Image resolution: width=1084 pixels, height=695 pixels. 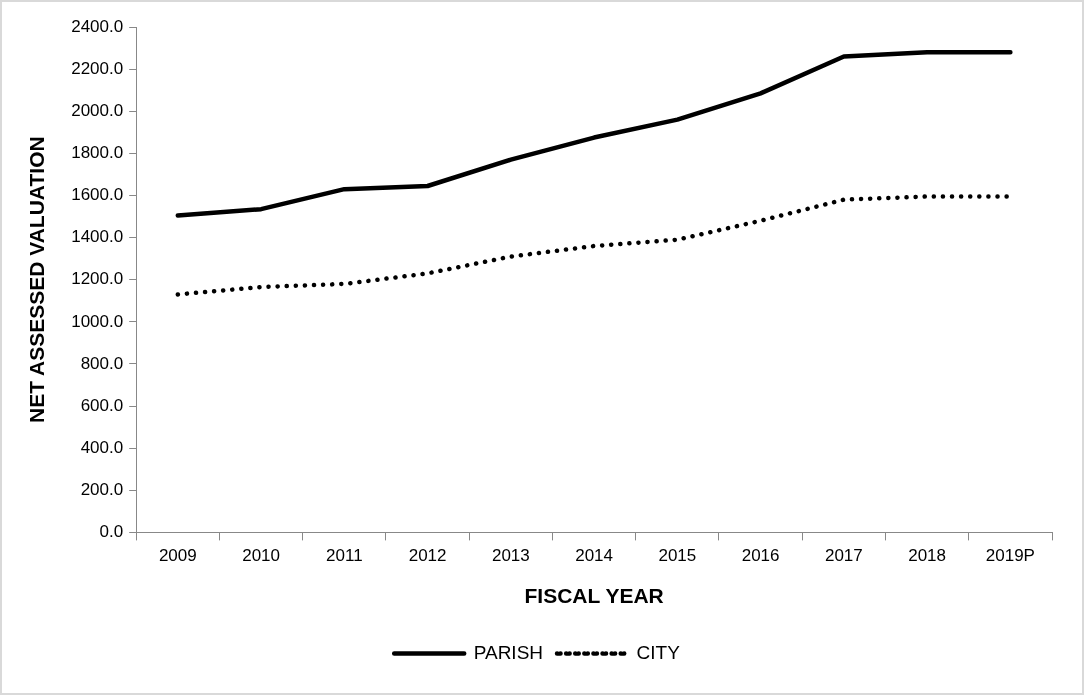 I want to click on x-tick-label: 2014, so click(x=594, y=556).